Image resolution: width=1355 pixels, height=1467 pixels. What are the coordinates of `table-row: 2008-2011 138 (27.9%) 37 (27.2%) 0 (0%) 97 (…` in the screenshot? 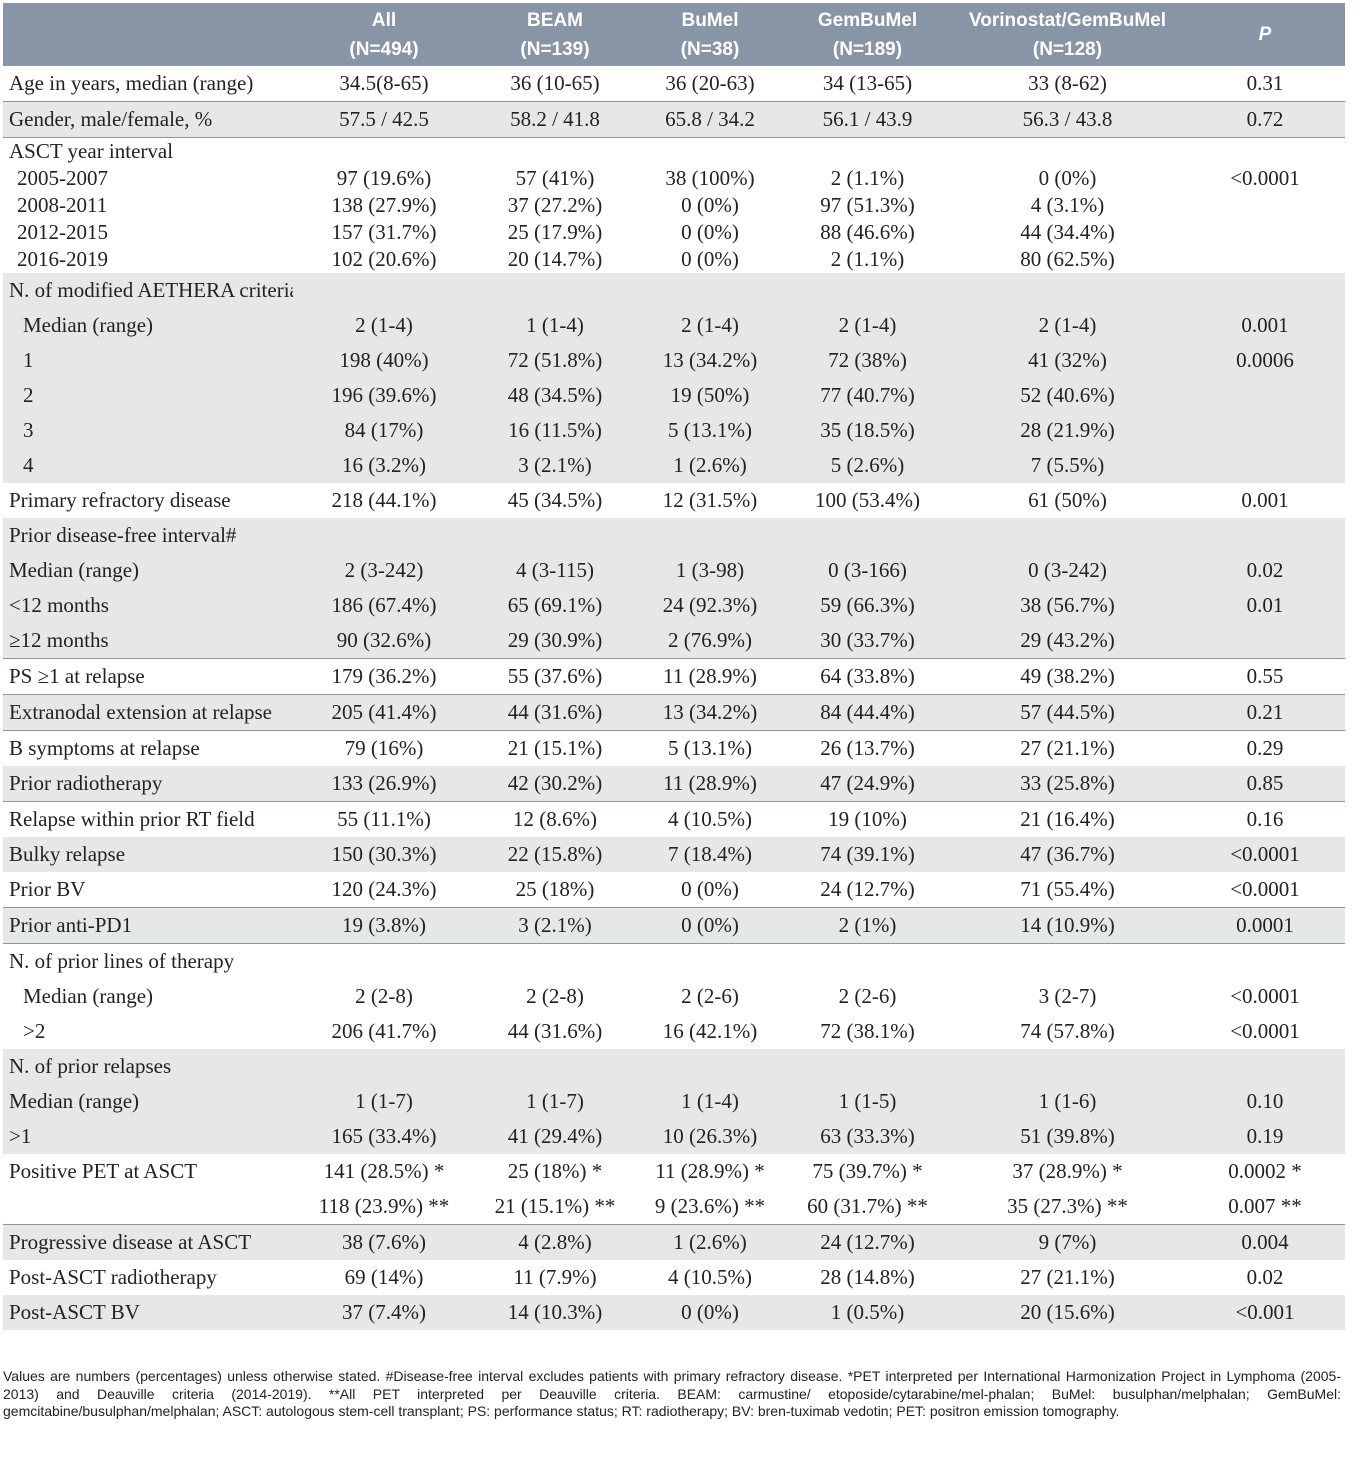 It's located at (674, 205).